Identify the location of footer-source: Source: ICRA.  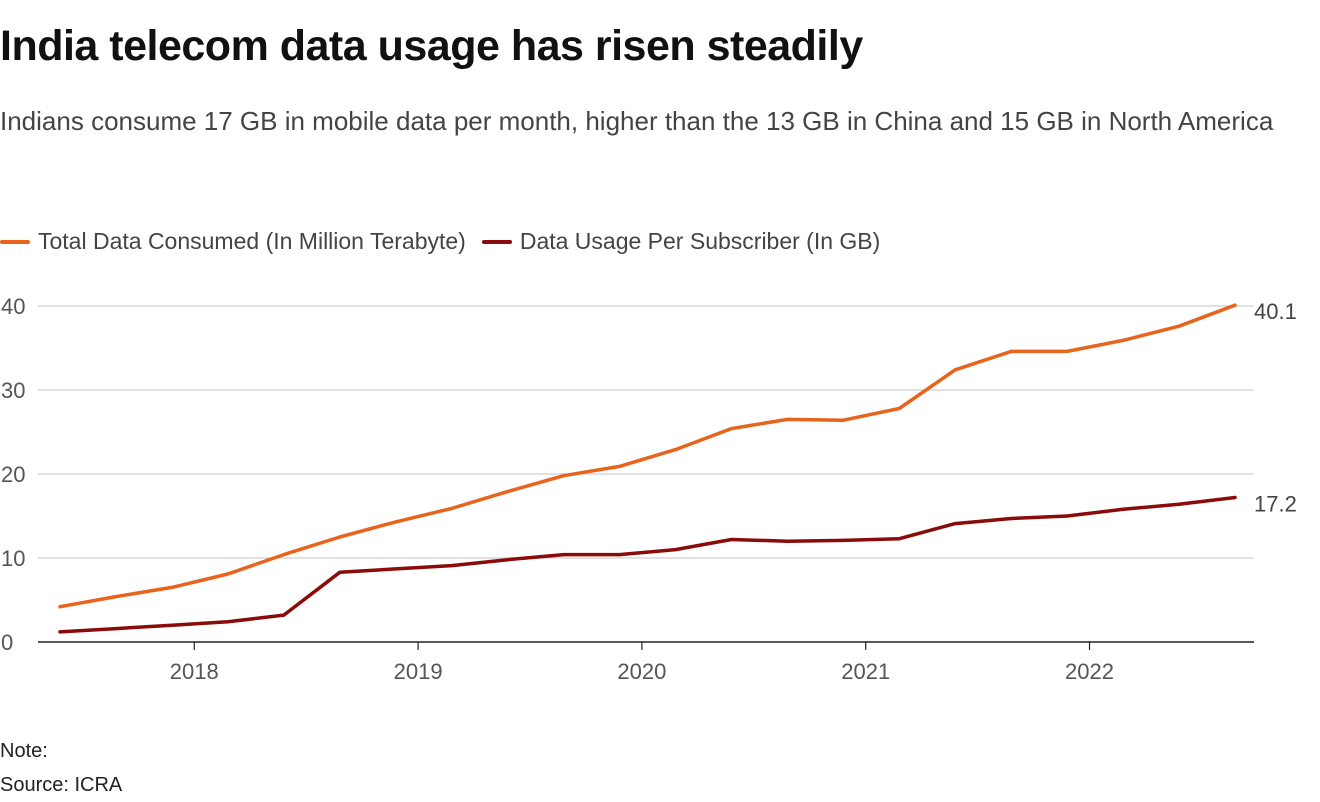
(61, 785).